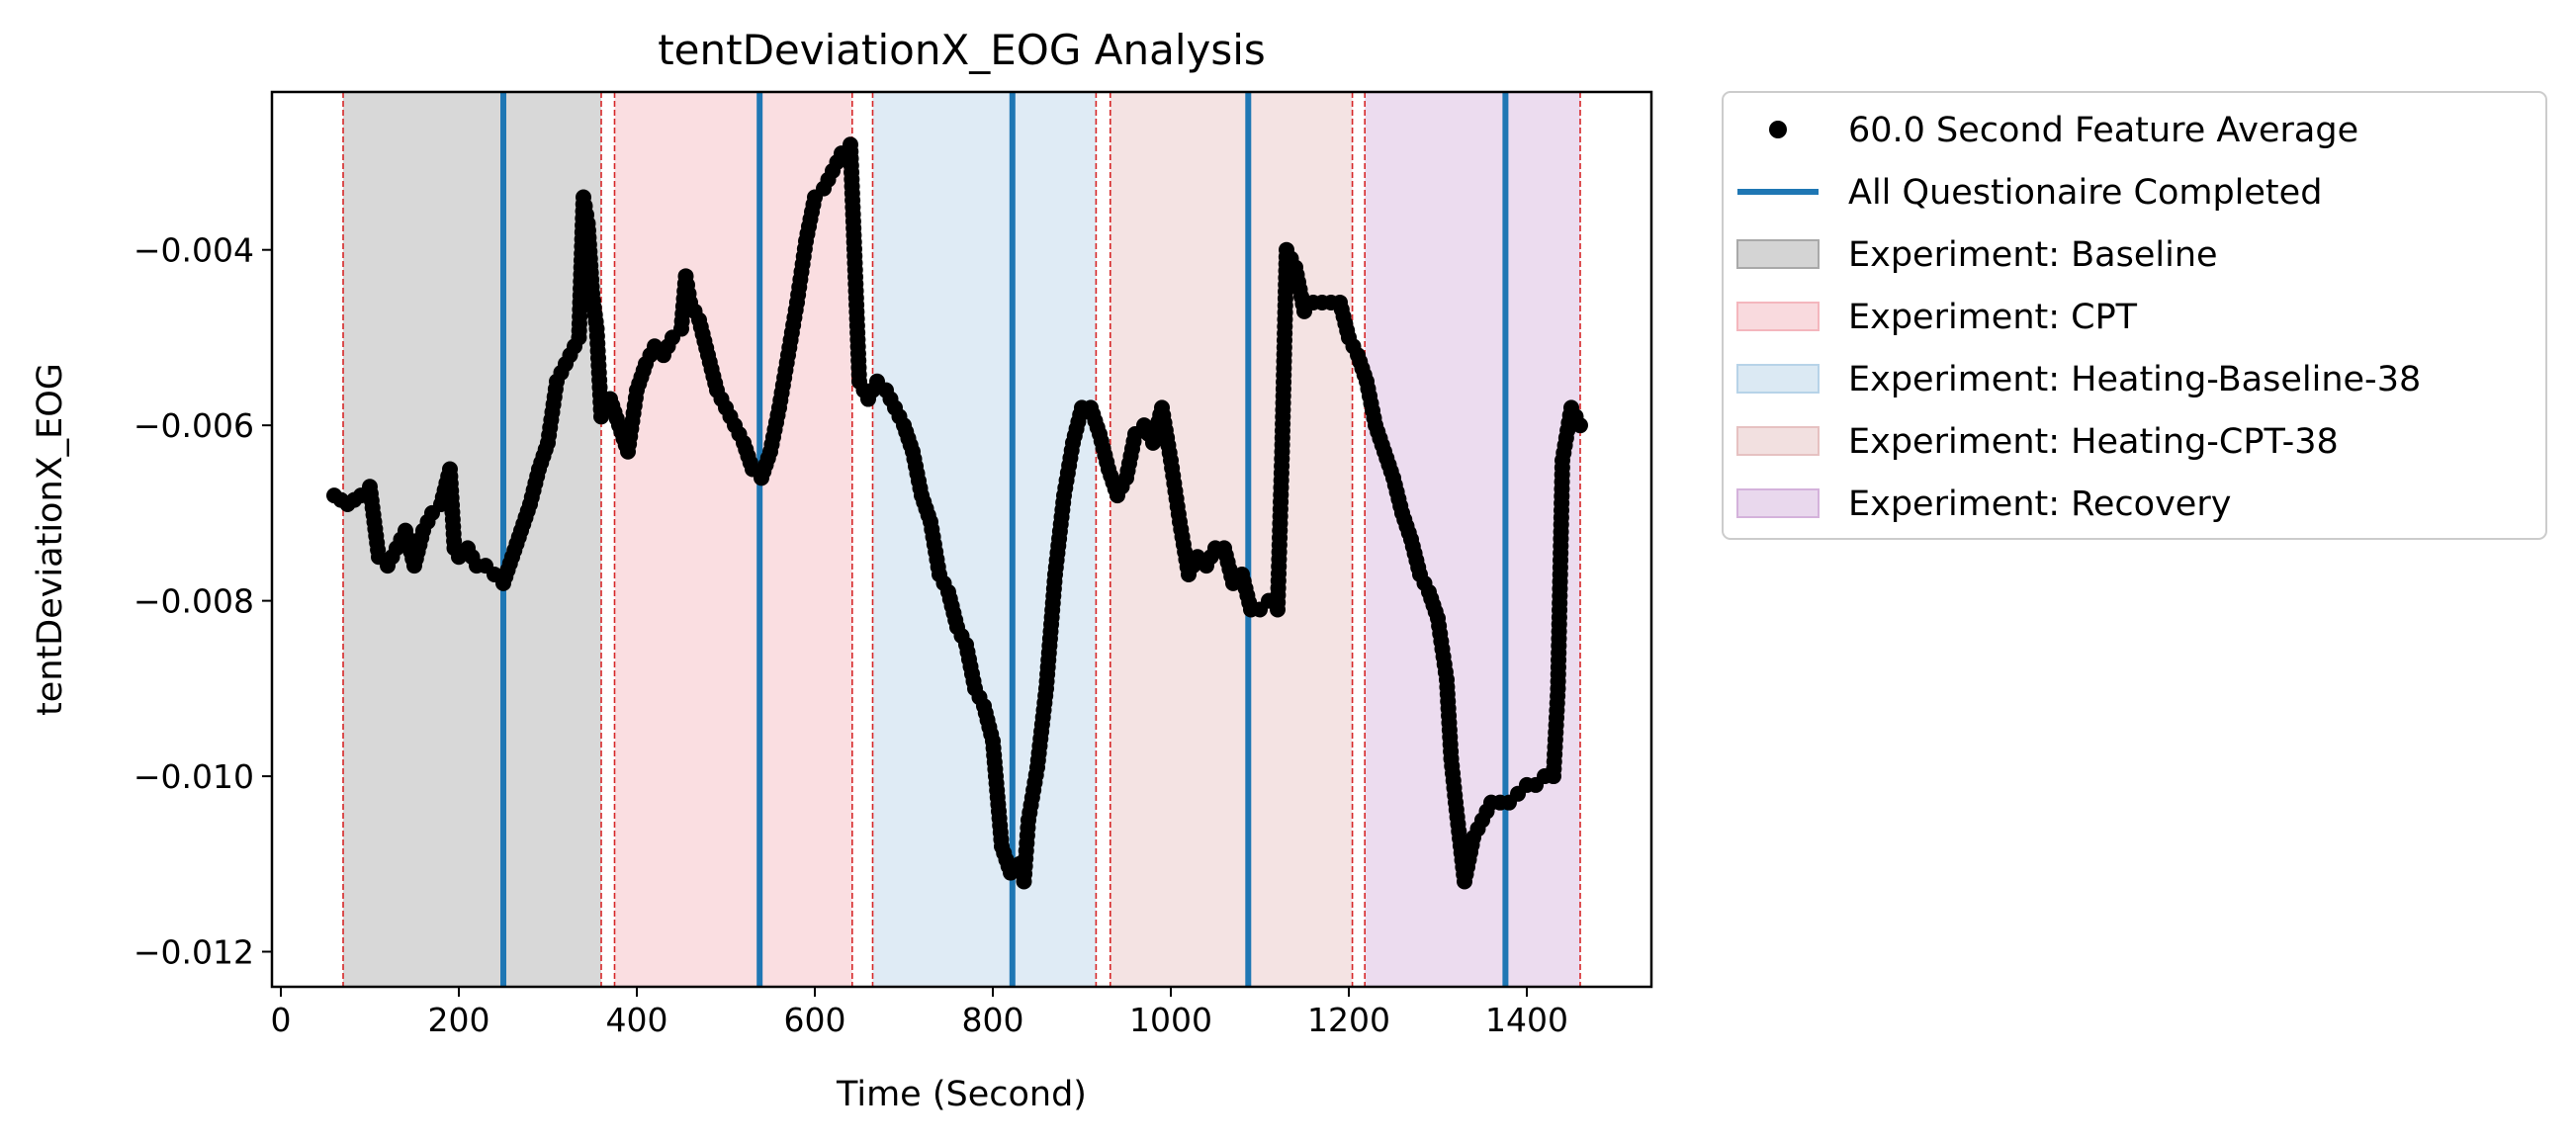  Describe the element at coordinates (193, 601) in the screenshot. I see `y-tick-label: −0.008` at that location.